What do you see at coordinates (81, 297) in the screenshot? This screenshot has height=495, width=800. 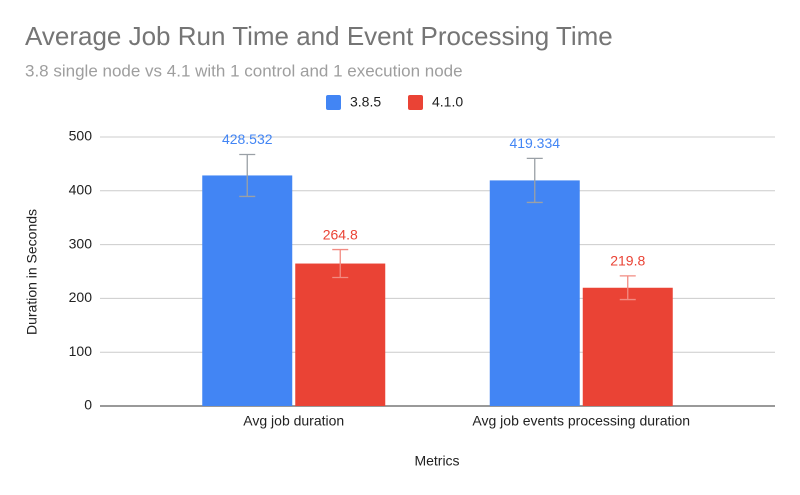 I see `y-tick-label: 200` at bounding box center [81, 297].